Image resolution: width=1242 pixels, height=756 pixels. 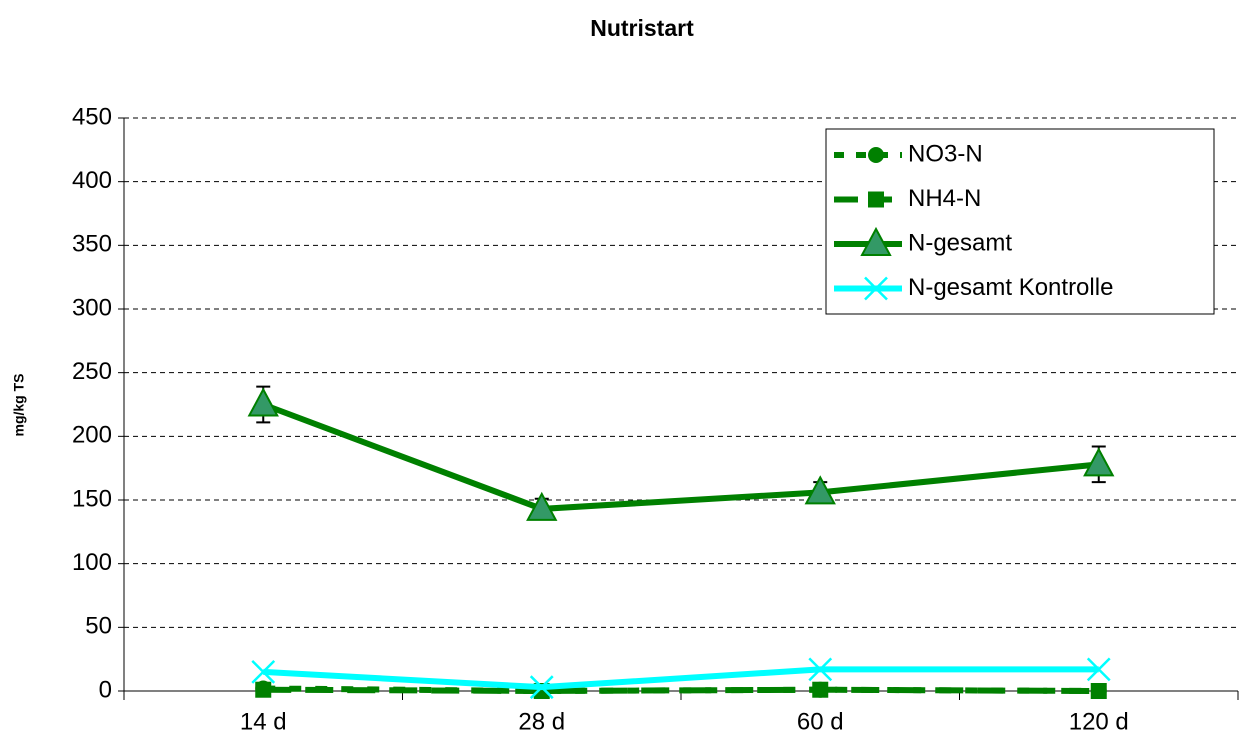 What do you see at coordinates (92, 371) in the screenshot?
I see `y-tick-label: 250` at bounding box center [92, 371].